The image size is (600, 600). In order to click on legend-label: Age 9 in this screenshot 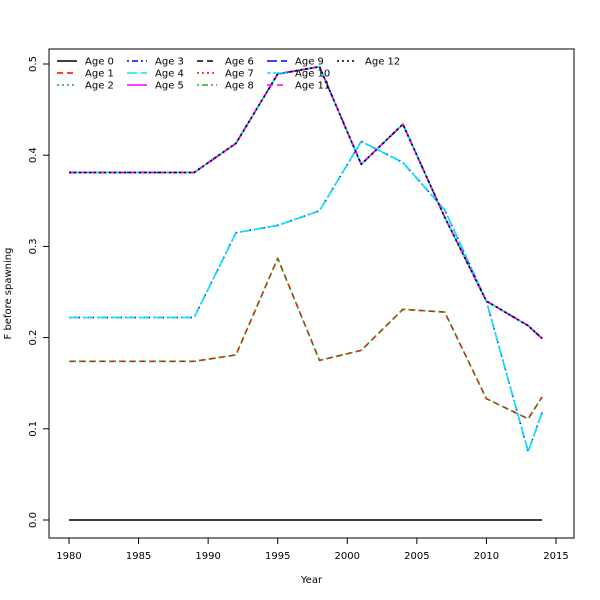, I will do `click(309, 62)`.